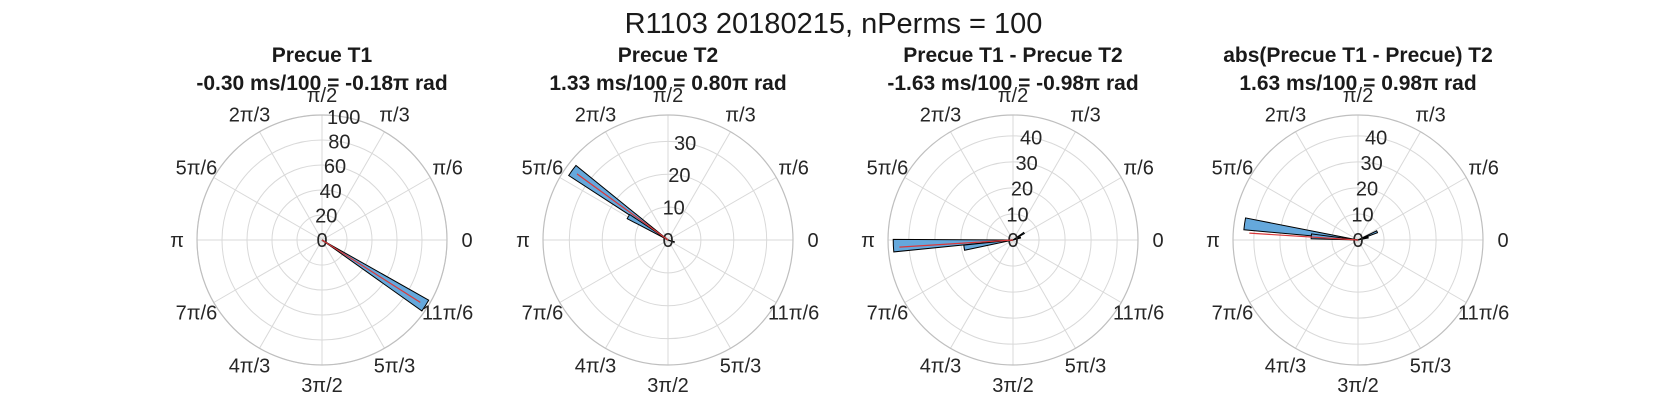 The width and height of the screenshot is (1667, 417). What do you see at coordinates (668, 83) in the screenshot?
I see `panel-subtitle: 1.33 ms/100 = 0.80π rad` at bounding box center [668, 83].